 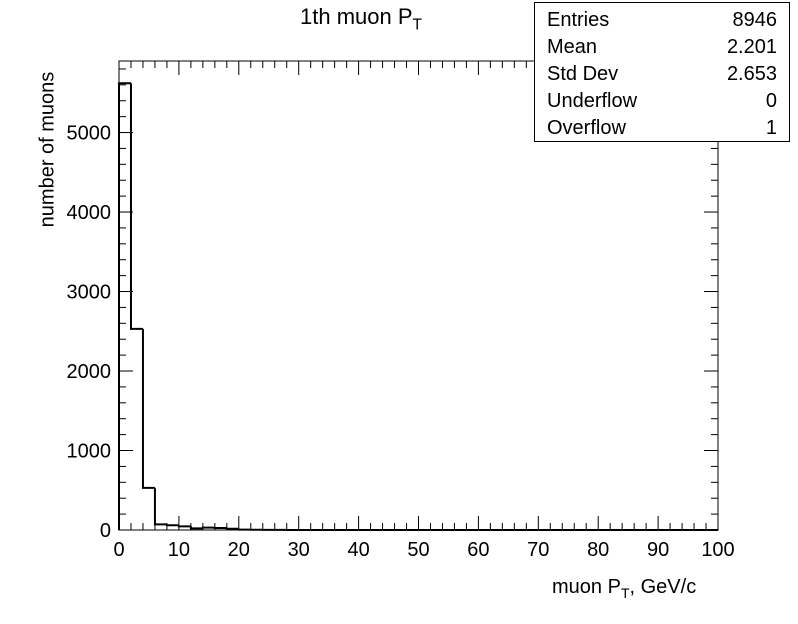 What do you see at coordinates (239, 550) in the screenshot?
I see `x-tick-label: 20` at bounding box center [239, 550].